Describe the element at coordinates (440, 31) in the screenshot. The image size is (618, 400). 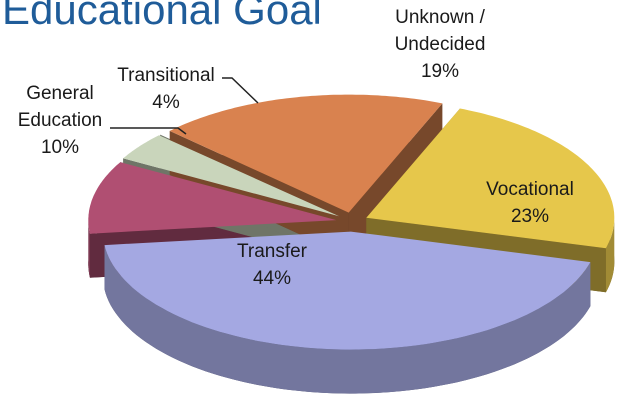
I see `category-label: Unknown / Undecided` at that location.